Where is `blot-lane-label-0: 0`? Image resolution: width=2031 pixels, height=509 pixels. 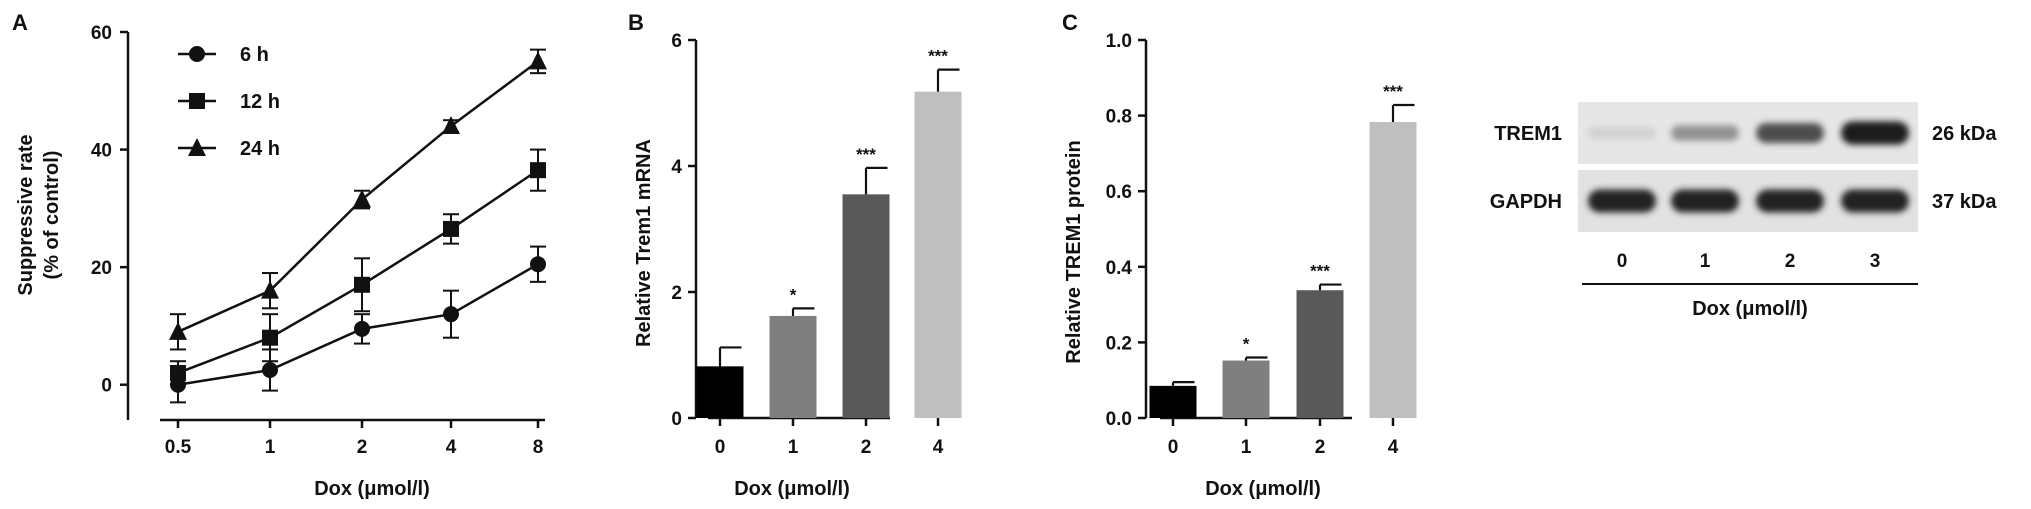
blot-lane-label-0: 0 is located at coordinates (1622, 261).